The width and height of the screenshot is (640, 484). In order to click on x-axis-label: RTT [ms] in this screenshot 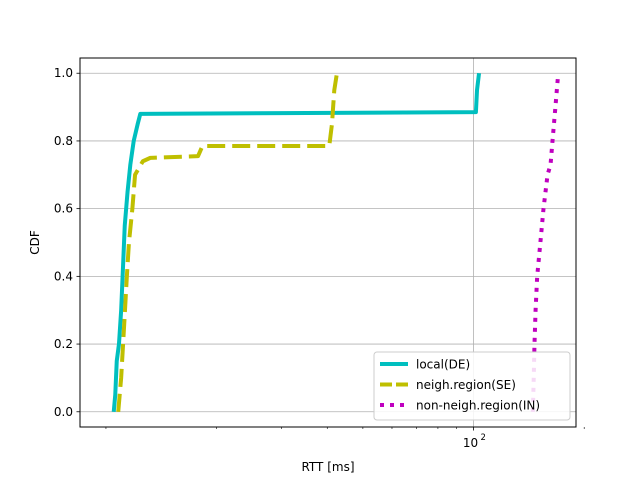, I will do `click(327, 467)`.